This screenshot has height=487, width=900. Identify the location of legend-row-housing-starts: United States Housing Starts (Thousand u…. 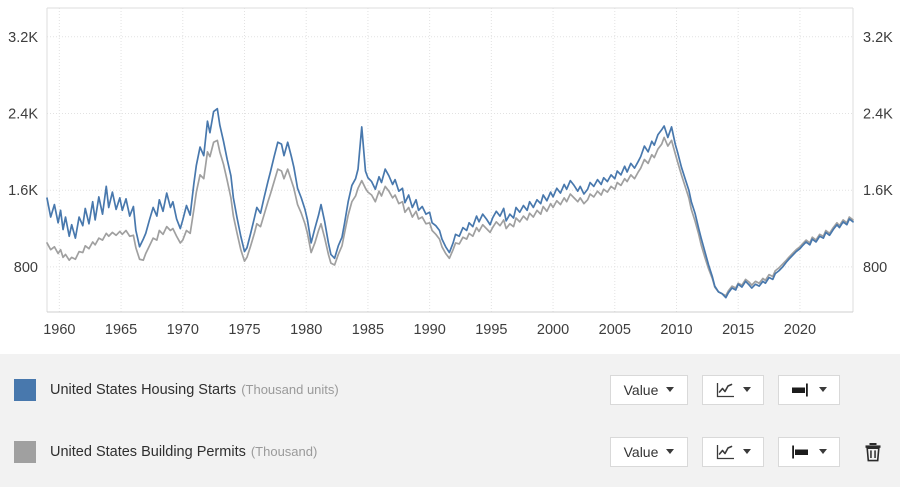
(450, 390).